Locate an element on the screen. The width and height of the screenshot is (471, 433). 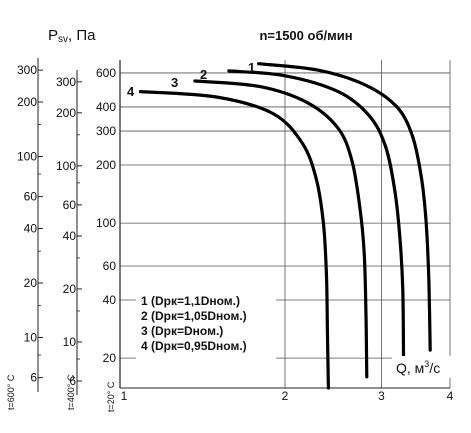
sec400-tick-label: 10 is located at coordinates (70, 342).